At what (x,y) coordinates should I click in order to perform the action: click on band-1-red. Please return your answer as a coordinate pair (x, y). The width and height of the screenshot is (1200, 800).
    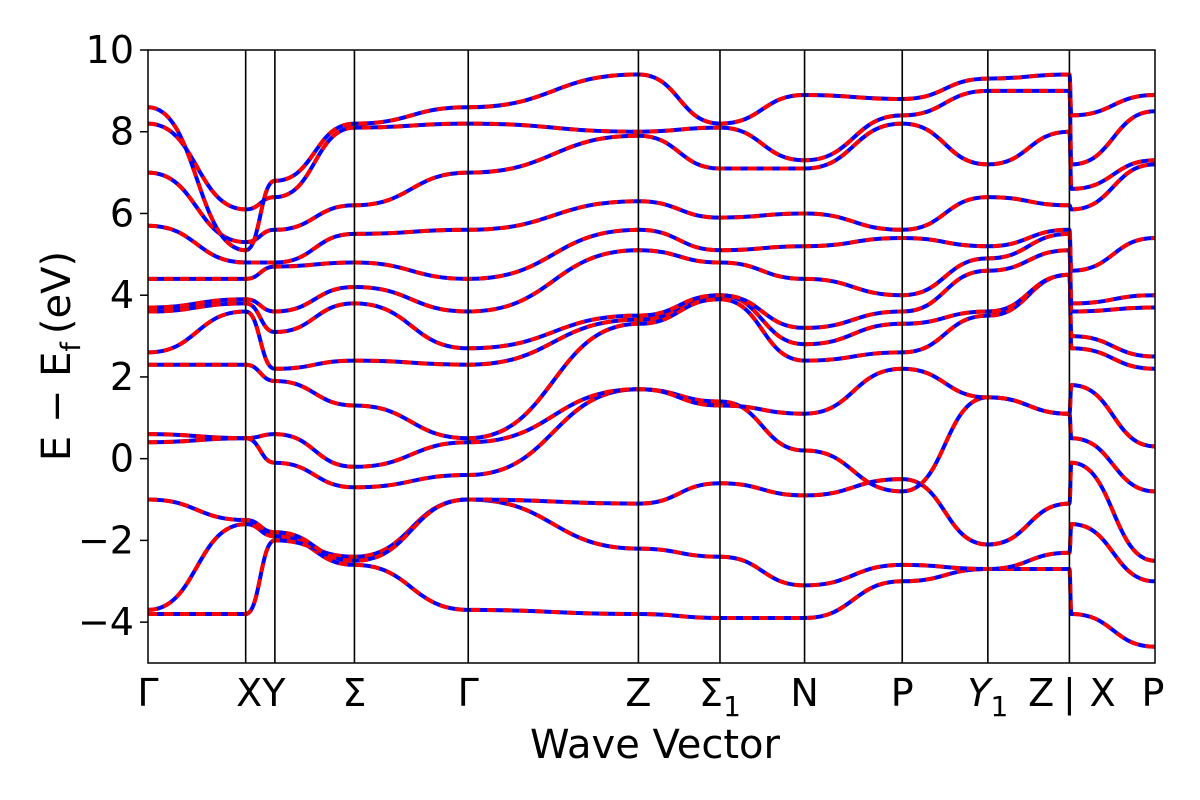
    Looking at the image, I should click on (651, 557).